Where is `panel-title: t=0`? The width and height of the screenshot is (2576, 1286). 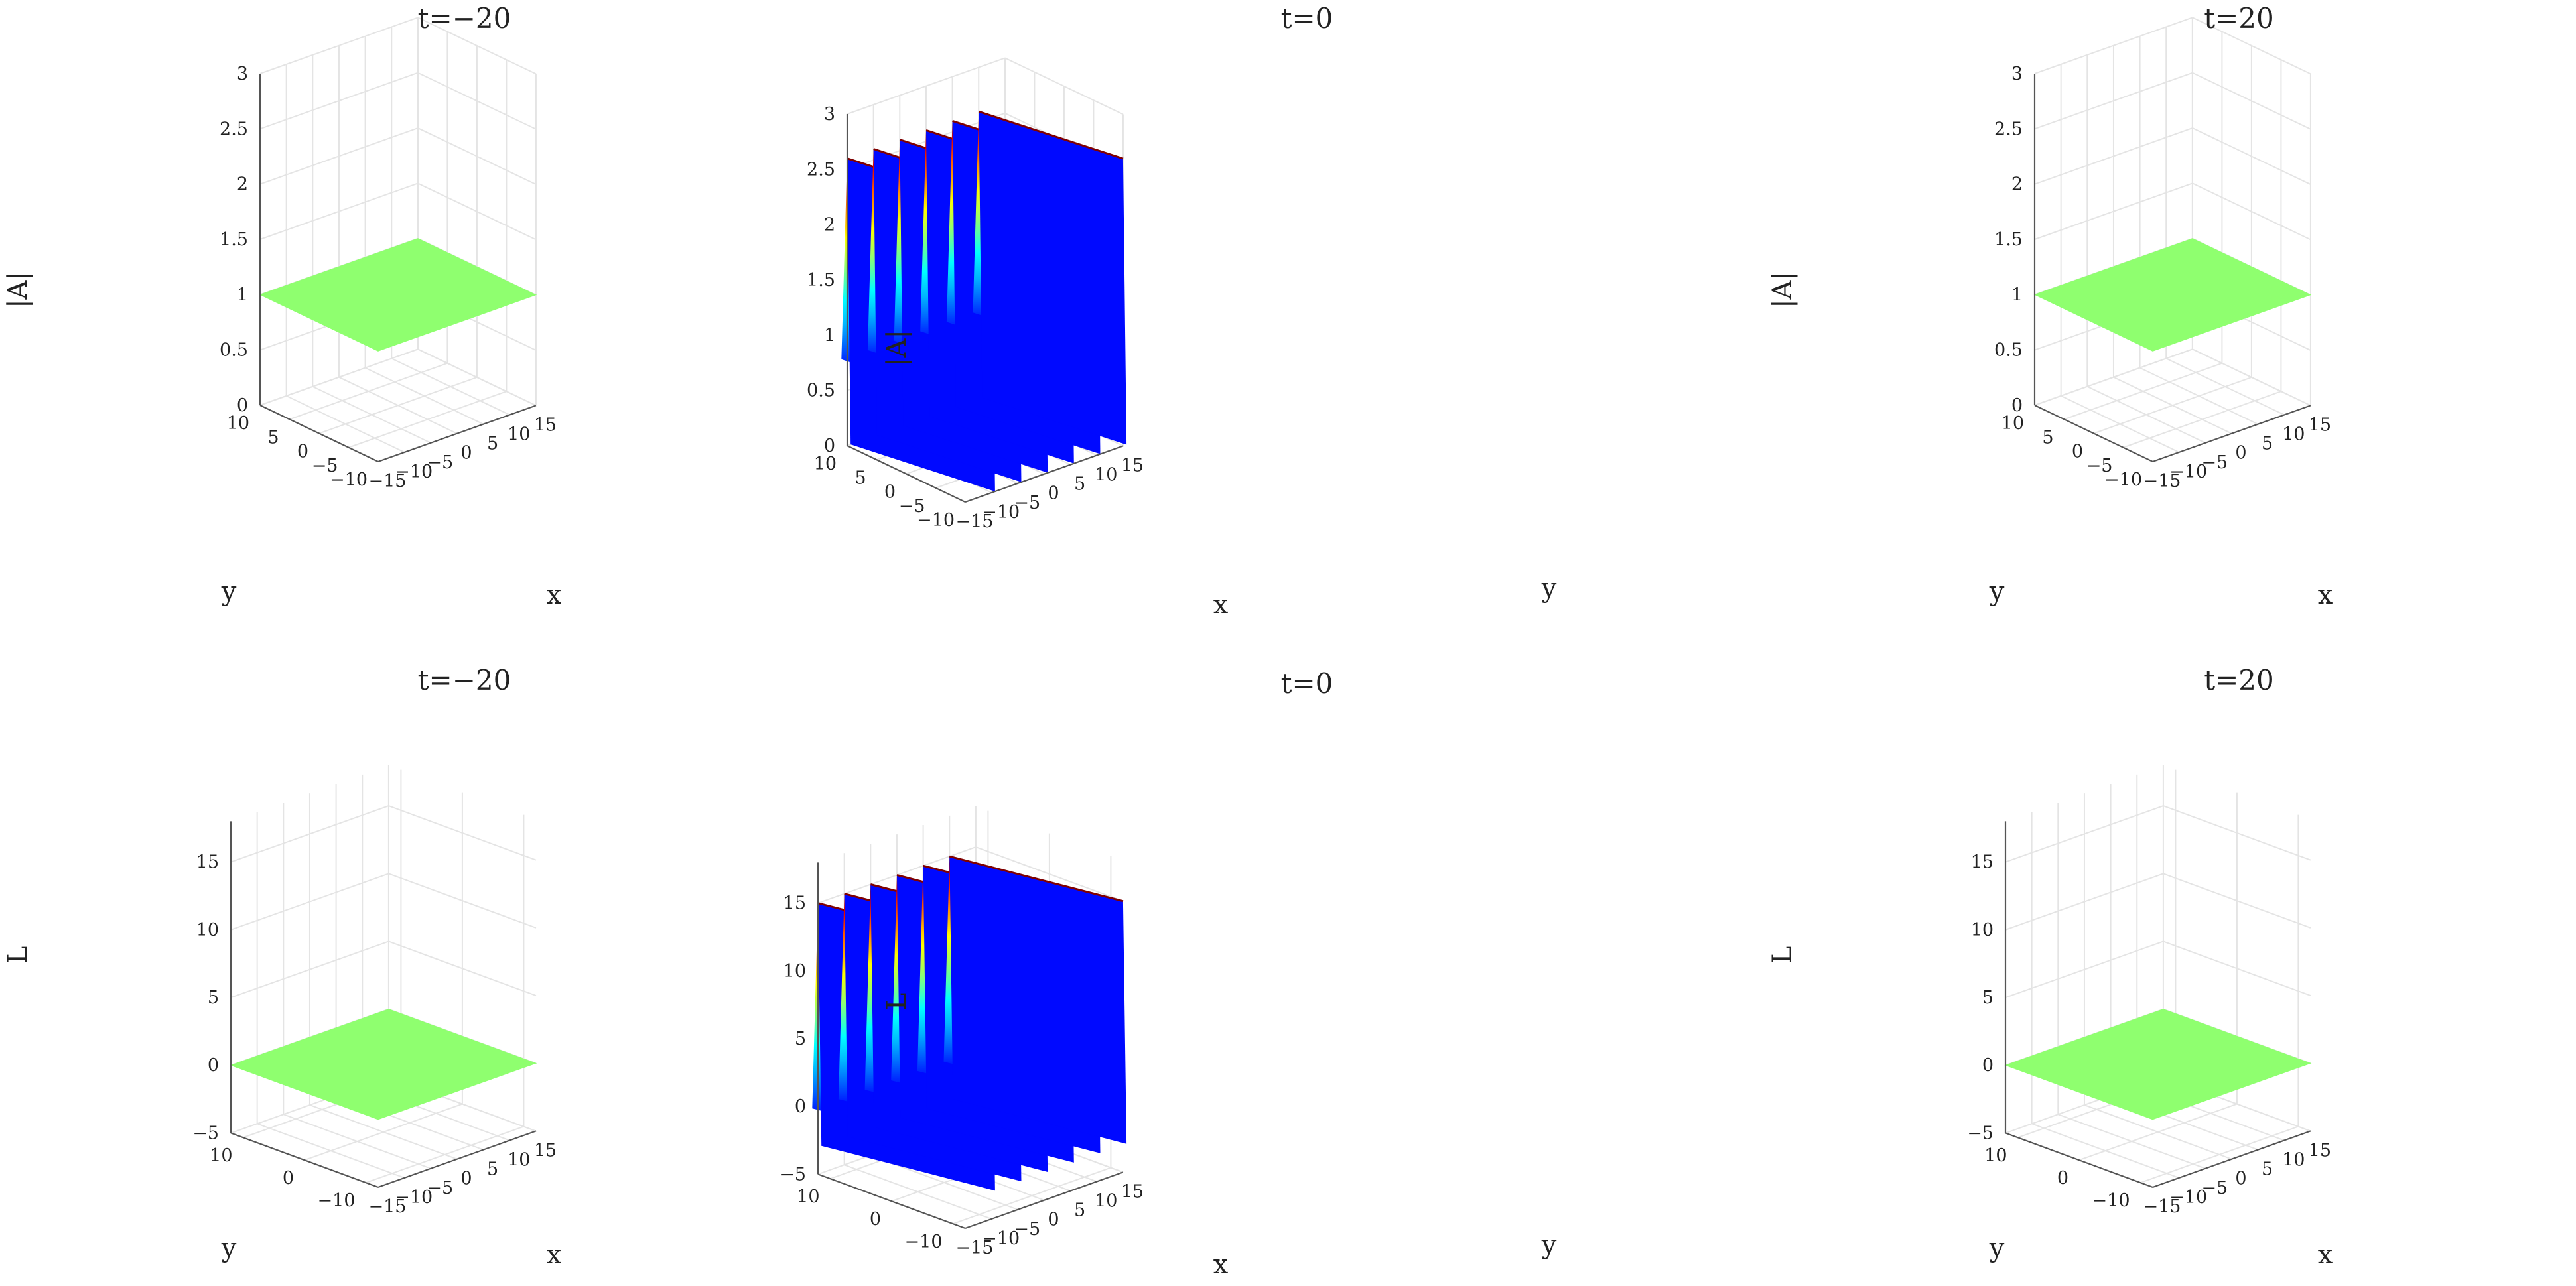
panel-title: t=0 is located at coordinates (1307, 684).